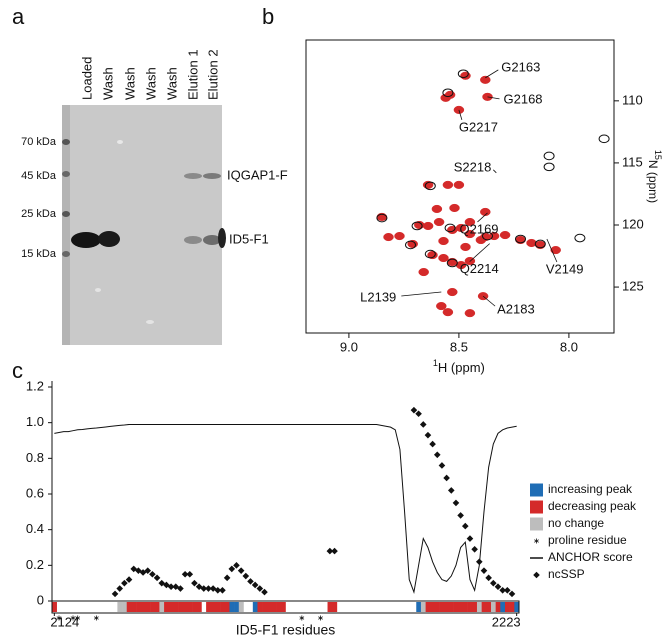 The height and width of the screenshot is (638, 670). What do you see at coordinates (536, 575) in the screenshot?
I see `legend-diamond` at bounding box center [536, 575].